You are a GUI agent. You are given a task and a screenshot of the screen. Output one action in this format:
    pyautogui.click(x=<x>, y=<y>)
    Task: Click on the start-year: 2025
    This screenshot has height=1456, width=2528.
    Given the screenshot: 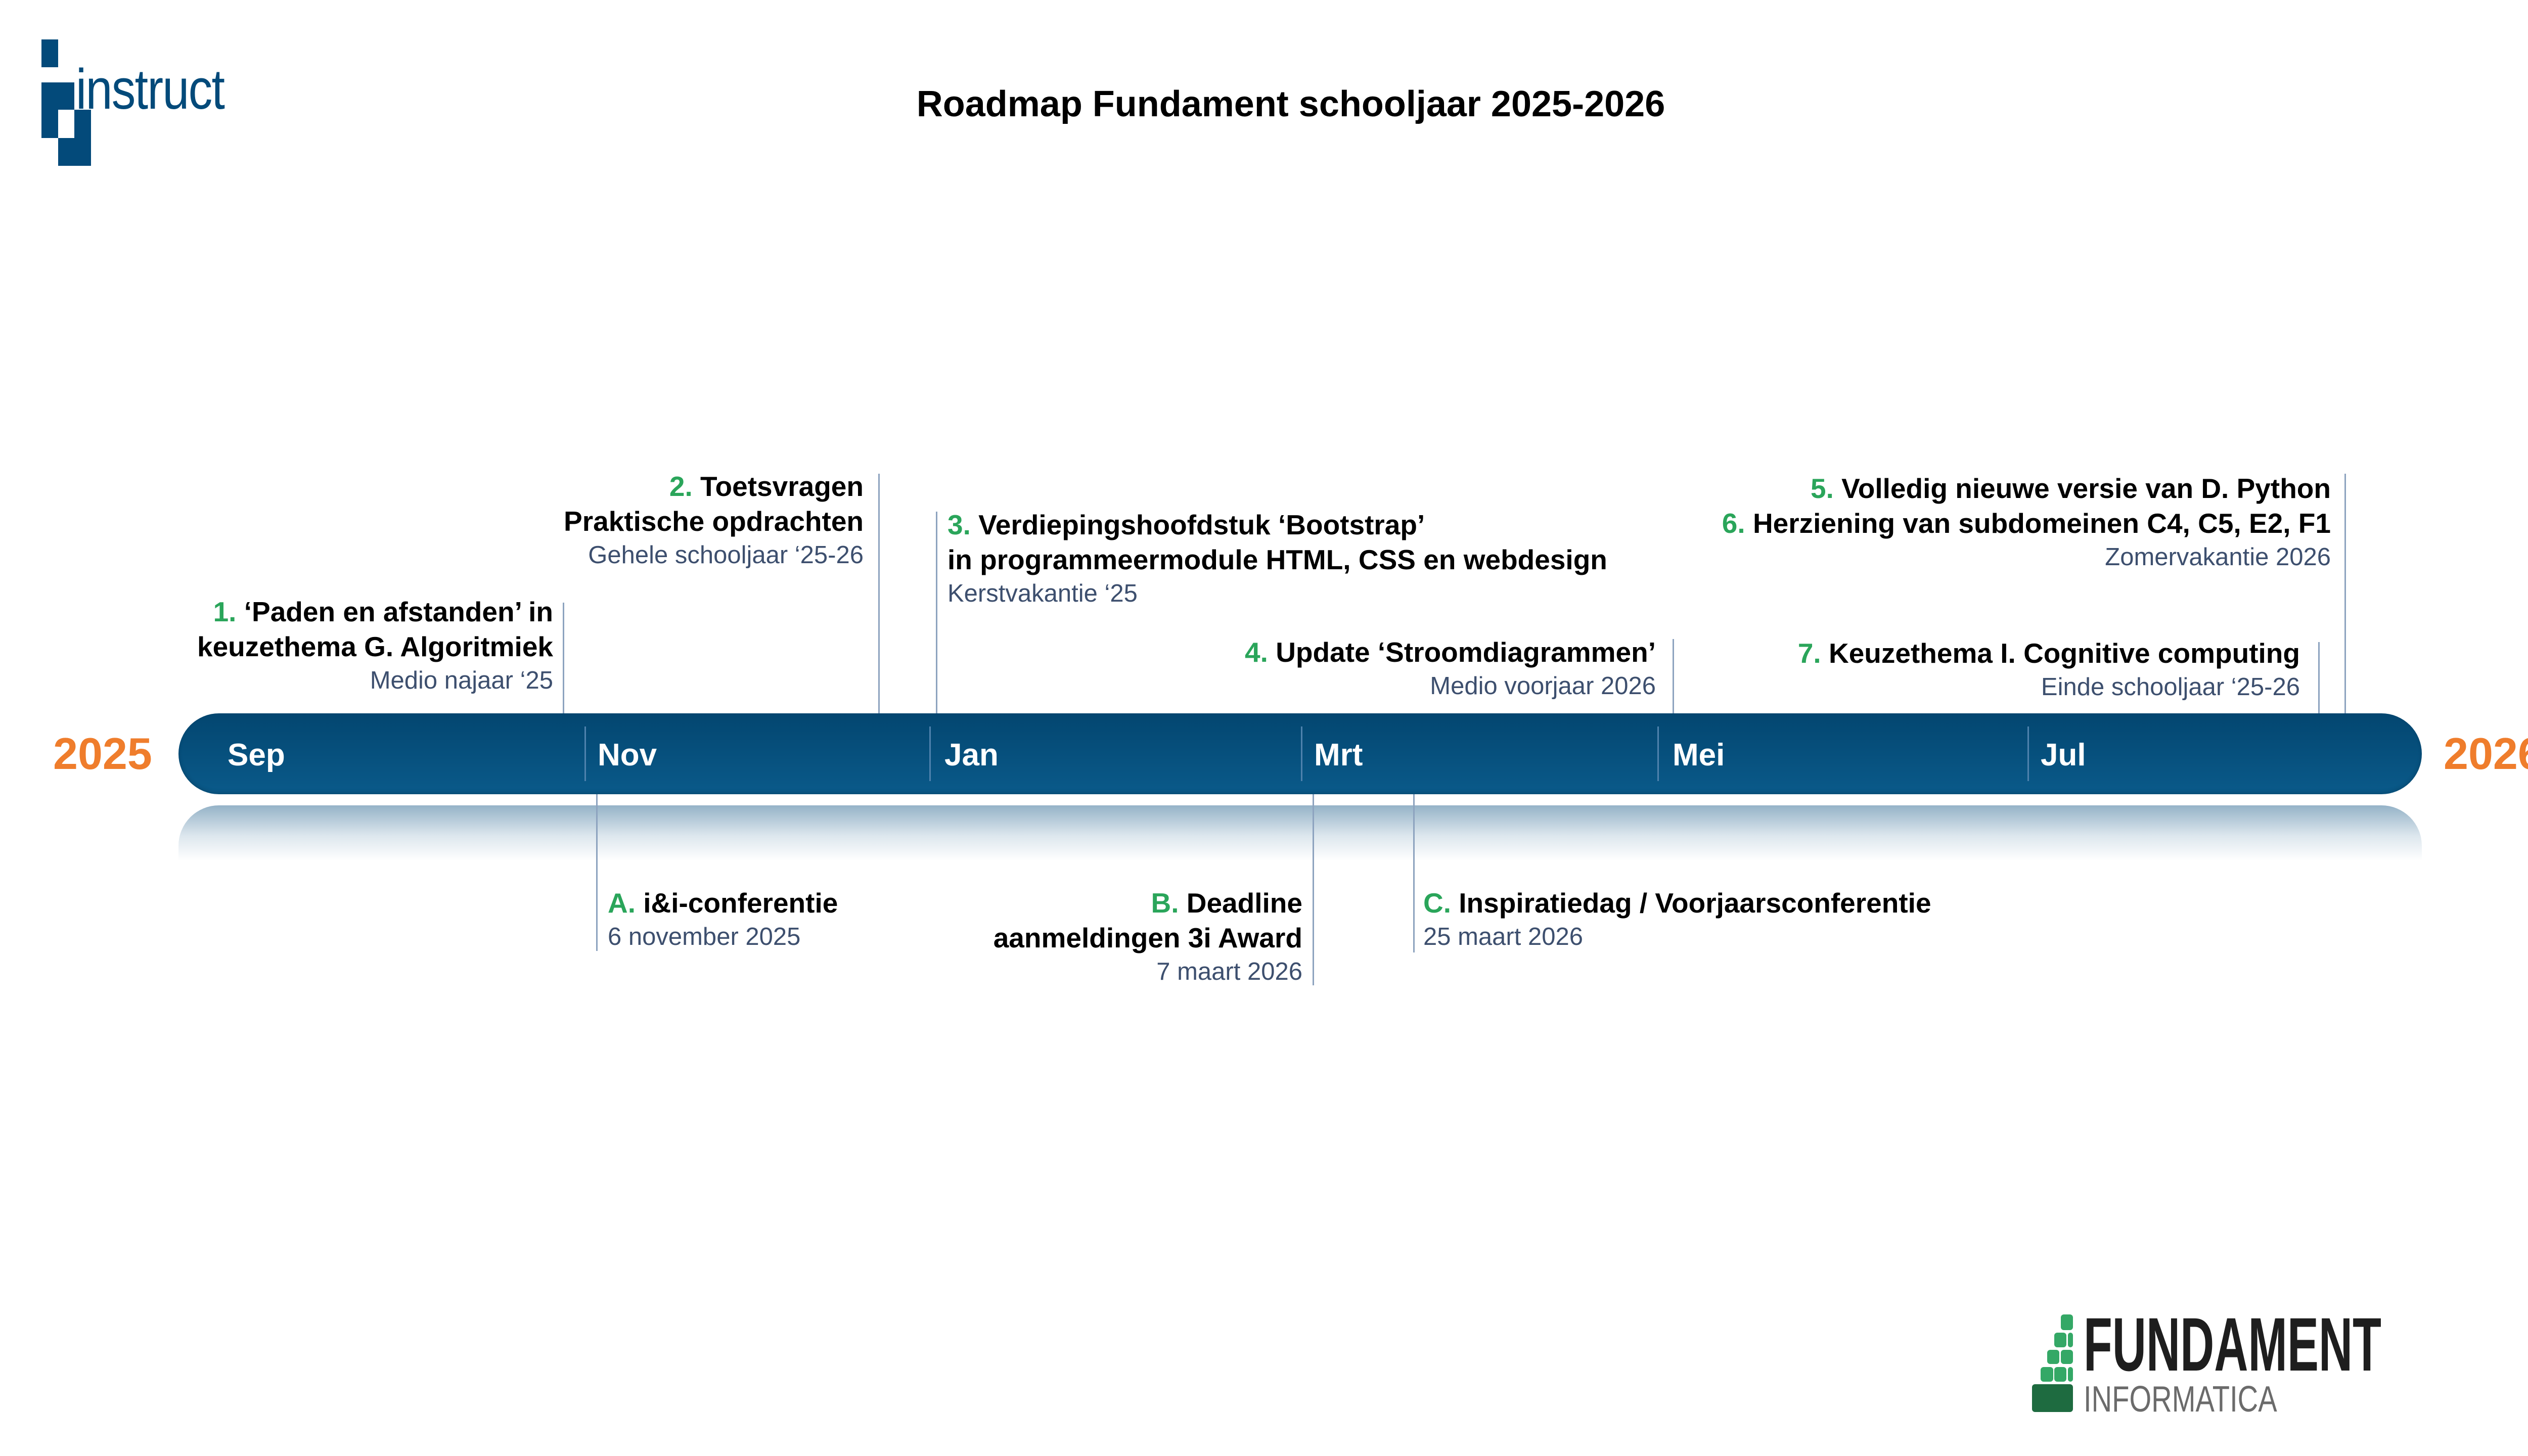 What is the action you would take?
    pyautogui.click(x=103, y=754)
    